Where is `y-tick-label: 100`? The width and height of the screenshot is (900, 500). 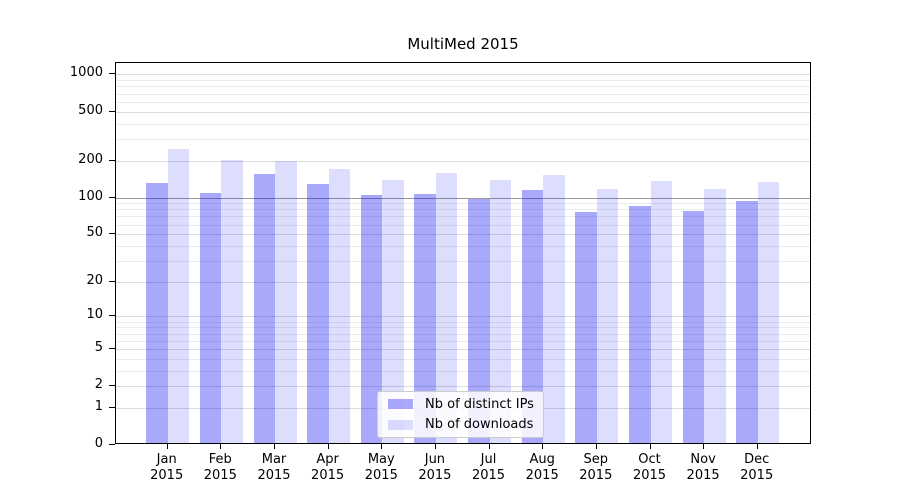
y-tick-label: 100 is located at coordinates (90, 196).